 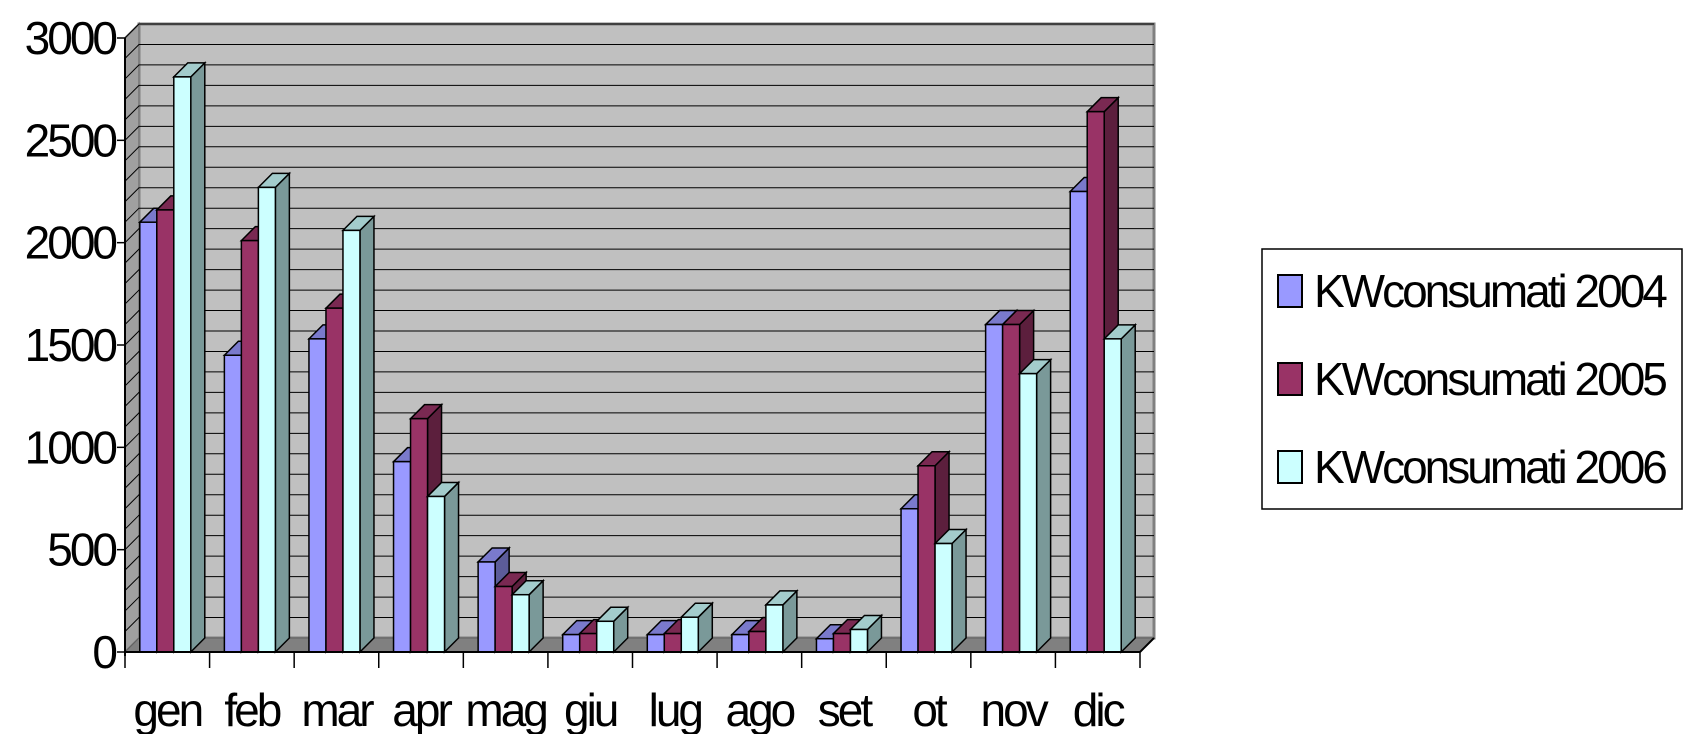 What do you see at coordinates (71, 38) in the screenshot?
I see `y-tick-label: 3000` at bounding box center [71, 38].